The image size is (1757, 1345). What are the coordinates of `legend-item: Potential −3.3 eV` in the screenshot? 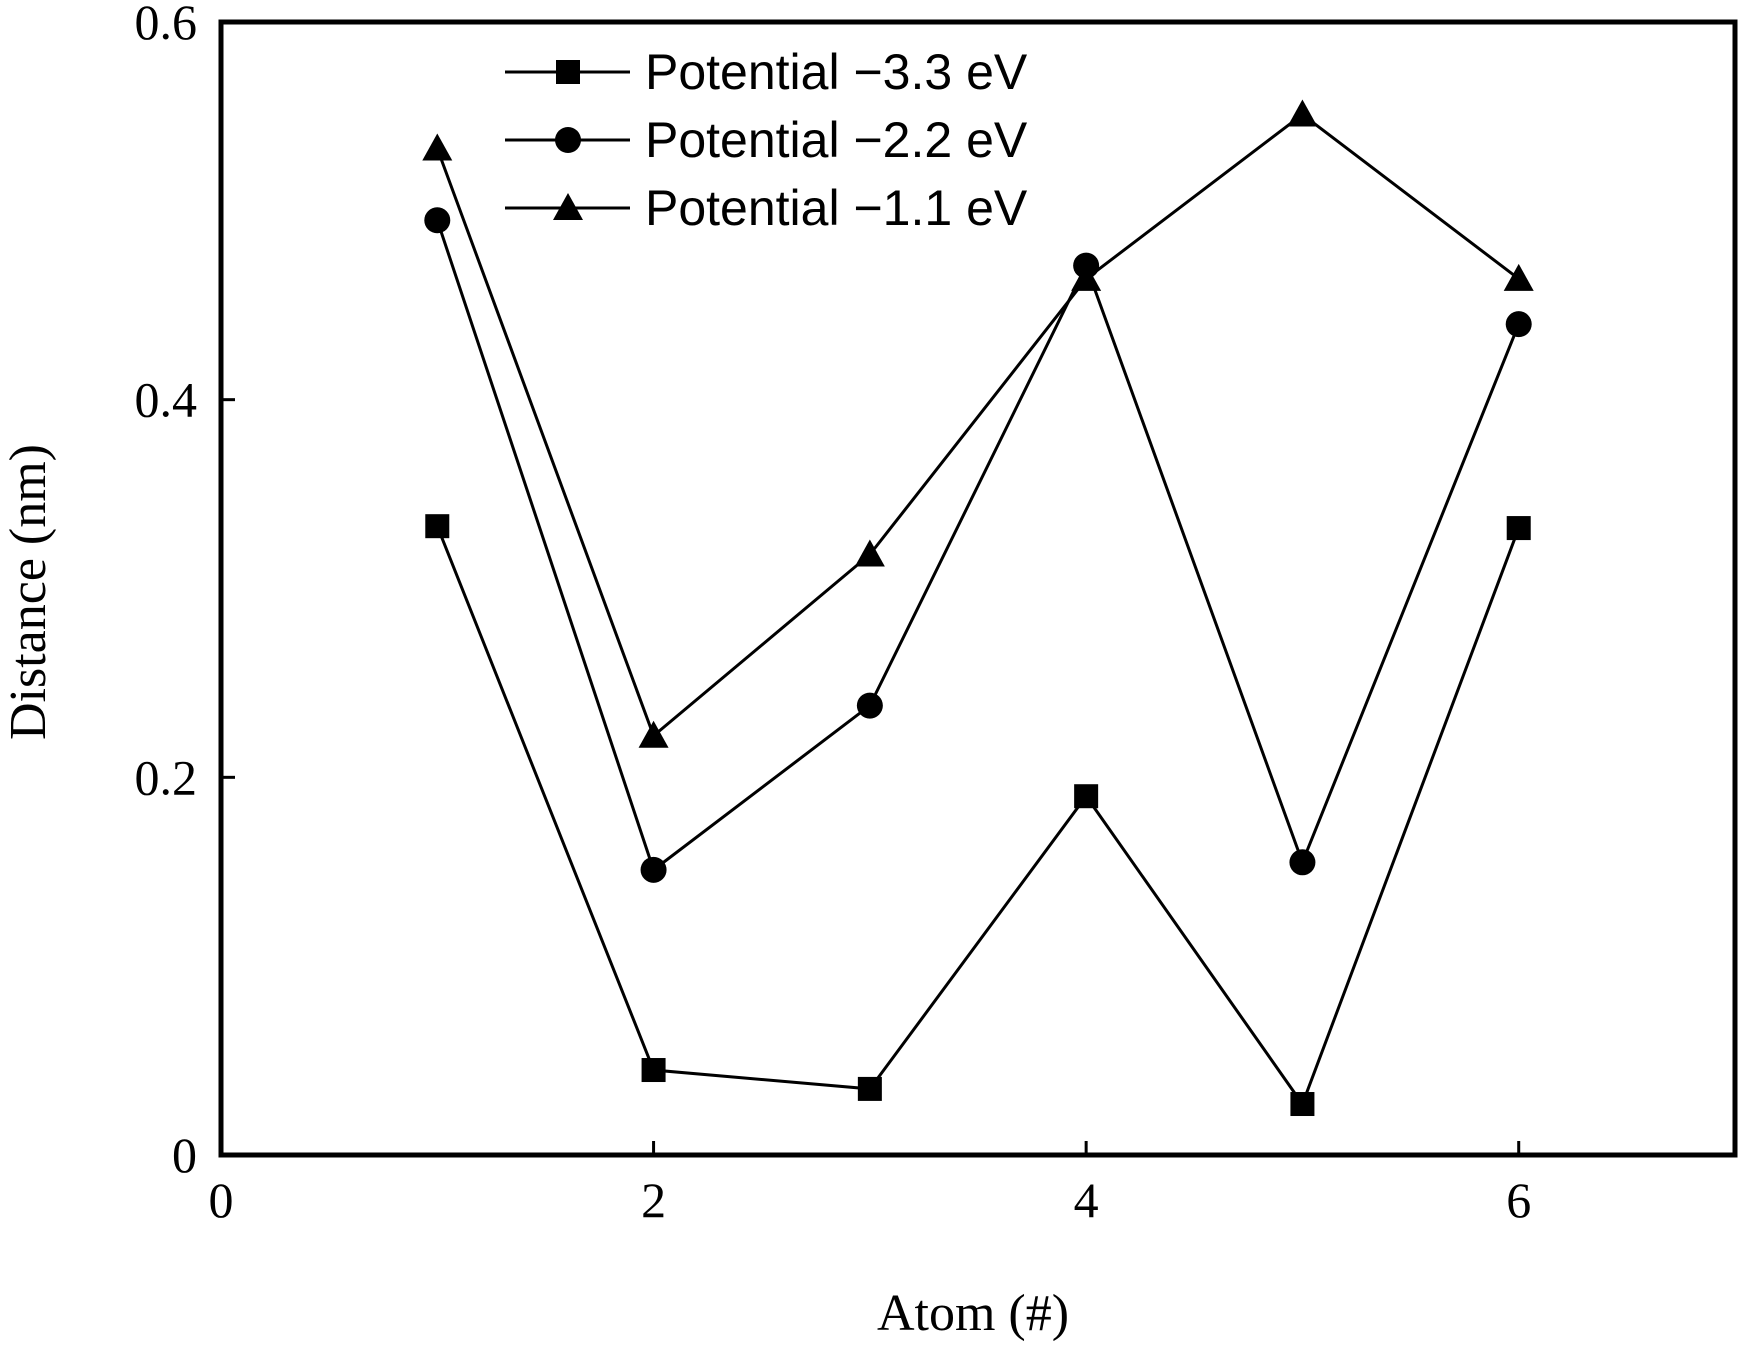 It's located at (766, 72).